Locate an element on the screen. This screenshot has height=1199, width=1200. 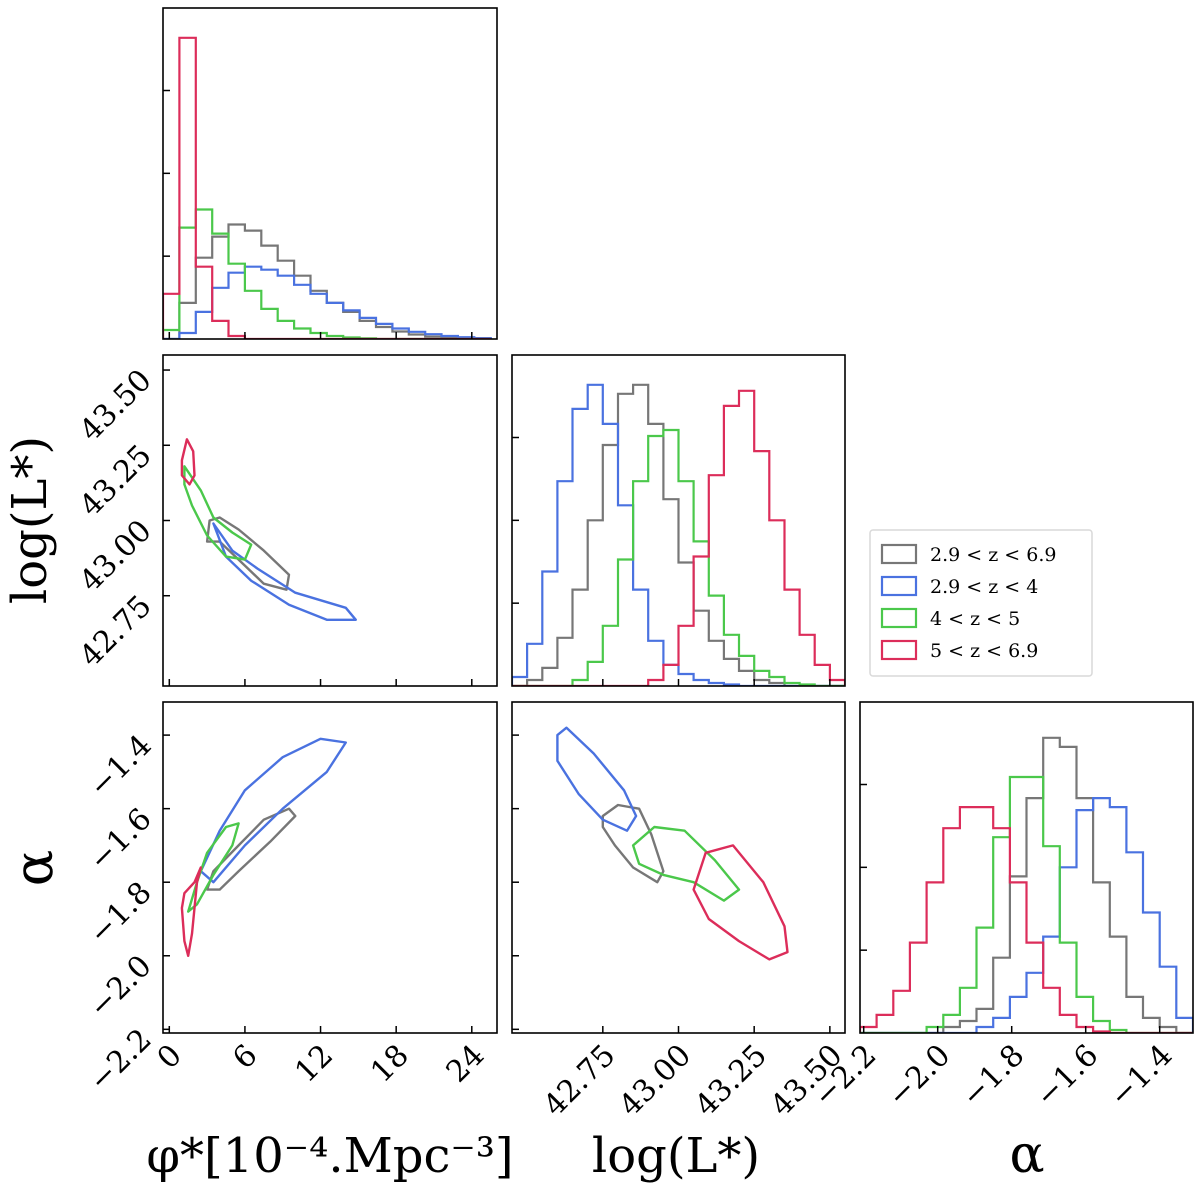
legend-label: 4 < z < 5 is located at coordinates (975, 619).